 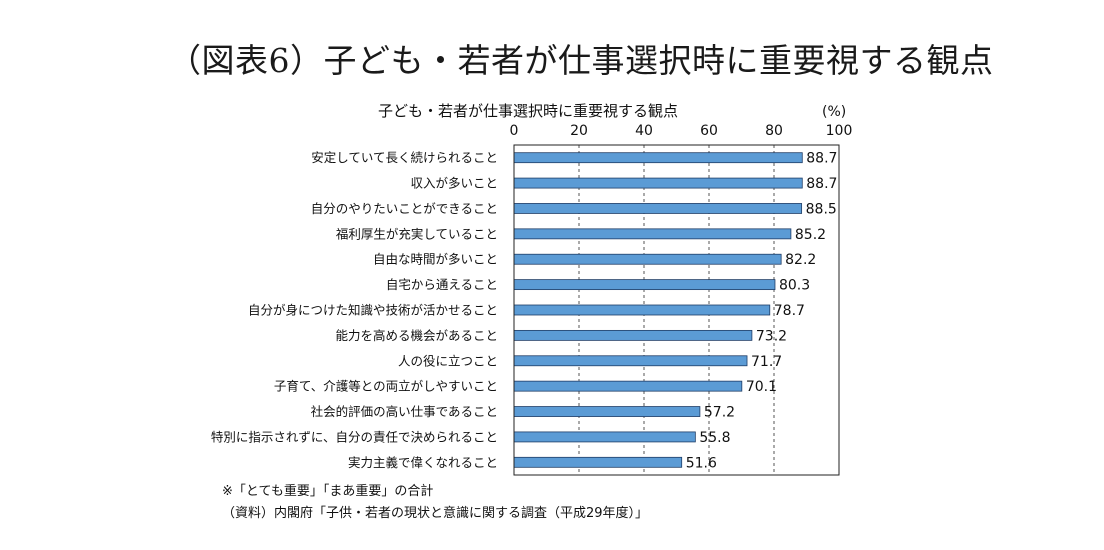 What do you see at coordinates (581, 60) in the screenshot?
I see `page-title: （図表6）子ども・若者が仕事選択時に重要視する観点` at bounding box center [581, 60].